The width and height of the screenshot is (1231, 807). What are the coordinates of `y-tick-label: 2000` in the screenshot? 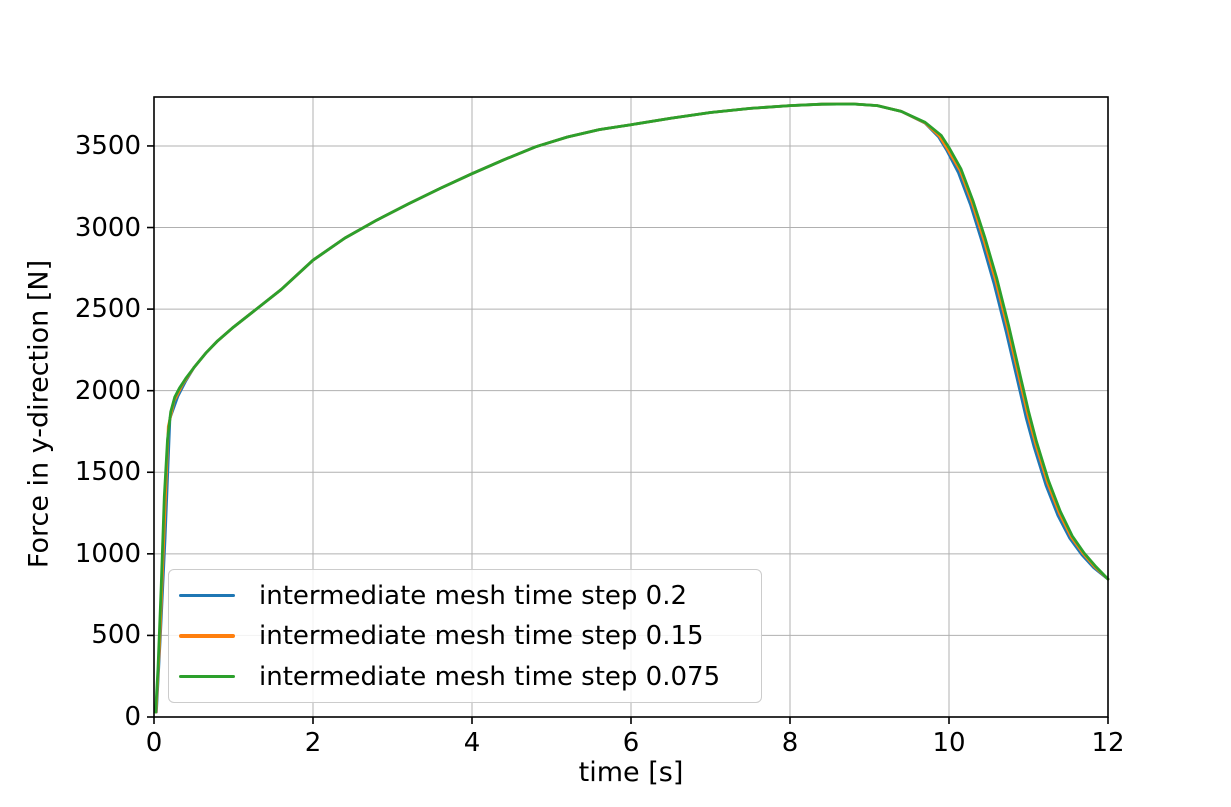 It's located at (107, 390).